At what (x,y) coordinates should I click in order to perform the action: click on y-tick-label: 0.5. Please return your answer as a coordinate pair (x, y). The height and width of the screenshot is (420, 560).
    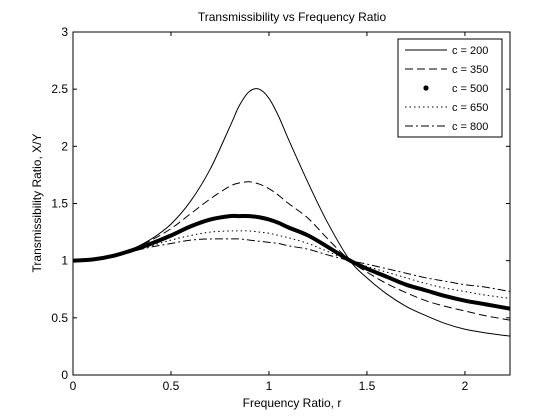
    Looking at the image, I should click on (59, 318).